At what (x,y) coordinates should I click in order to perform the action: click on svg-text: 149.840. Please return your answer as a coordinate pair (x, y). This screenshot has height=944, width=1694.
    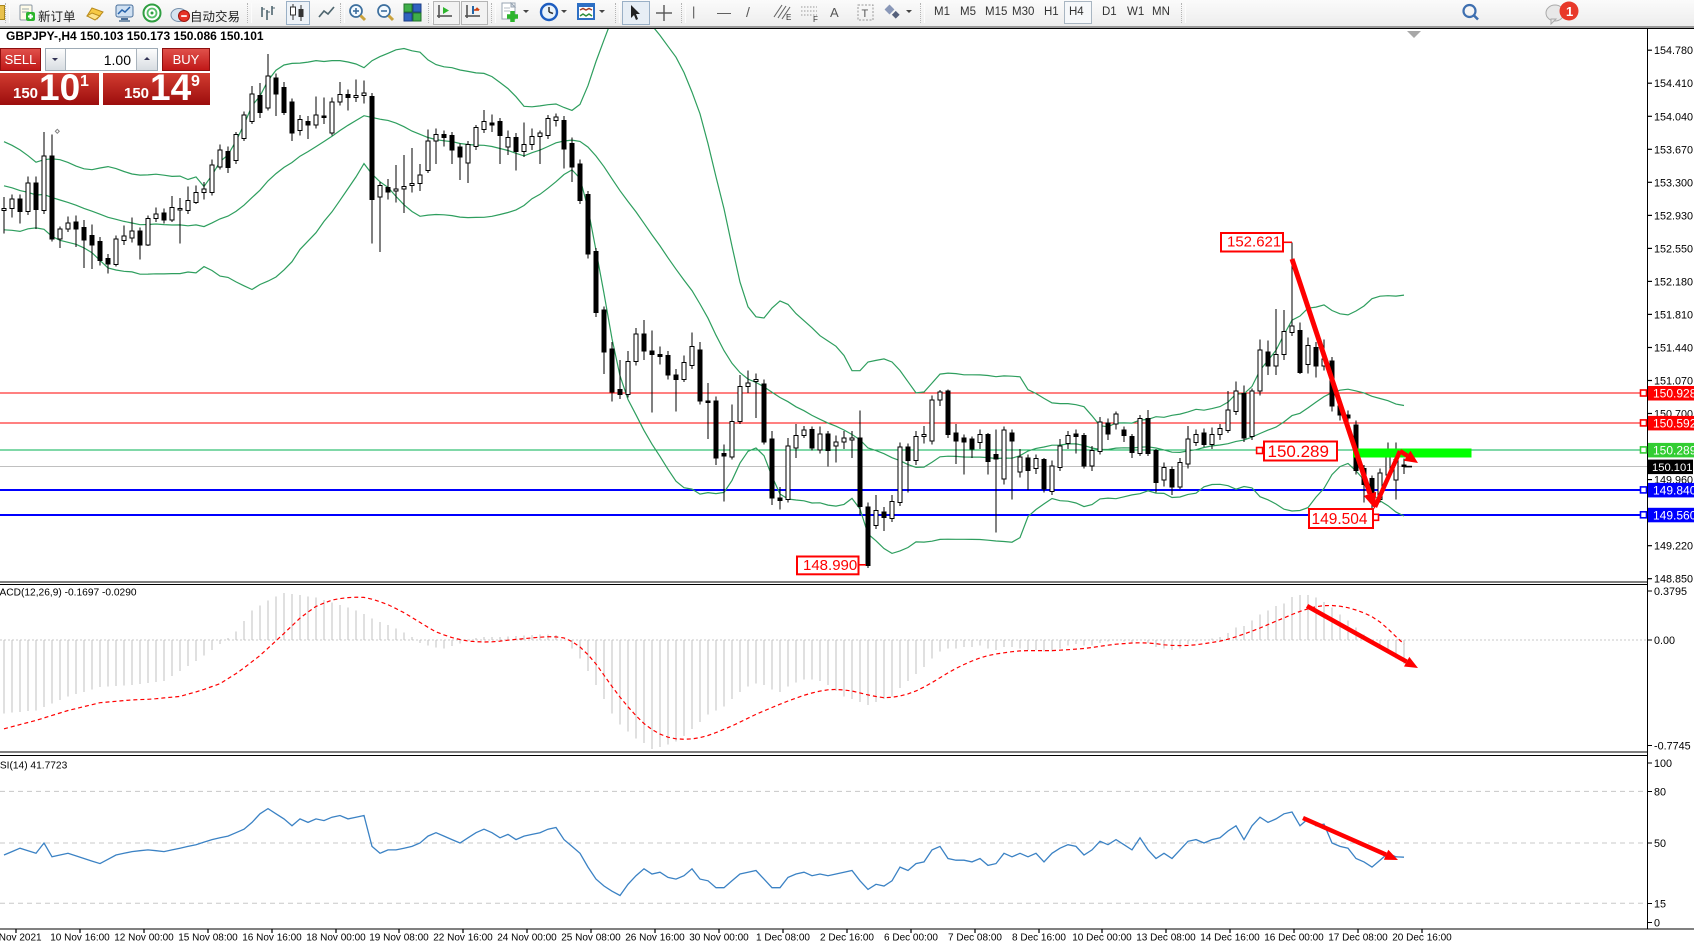
    Looking at the image, I should click on (1673, 491).